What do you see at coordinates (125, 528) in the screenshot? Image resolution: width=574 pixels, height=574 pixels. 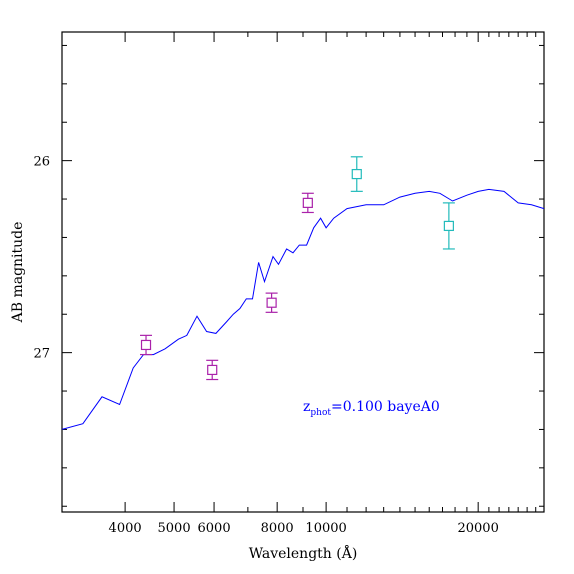 I see `x-tick-label: 4000` at bounding box center [125, 528].